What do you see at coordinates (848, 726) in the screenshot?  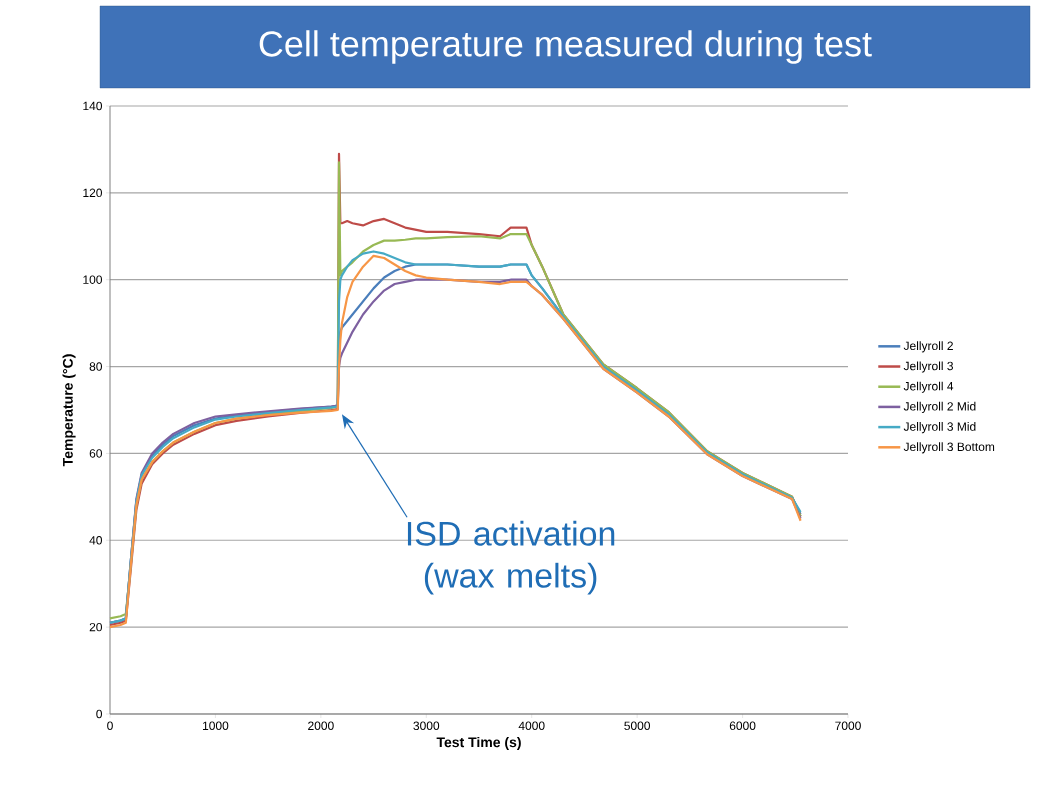 I see `x-tick-label: 7000` at bounding box center [848, 726].